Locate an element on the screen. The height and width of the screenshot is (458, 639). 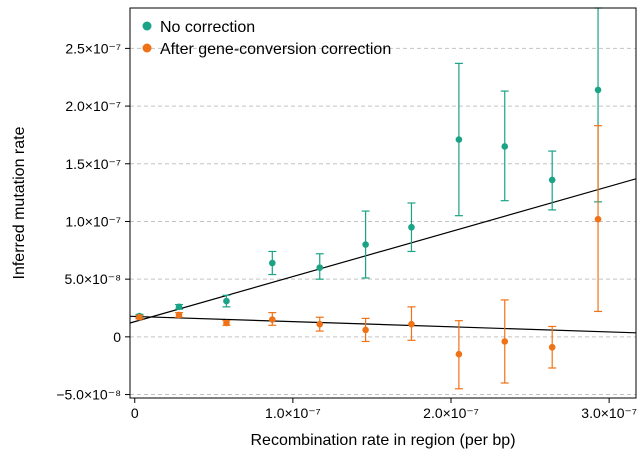
legend-label-no-correction: No correction is located at coordinates (207, 27).